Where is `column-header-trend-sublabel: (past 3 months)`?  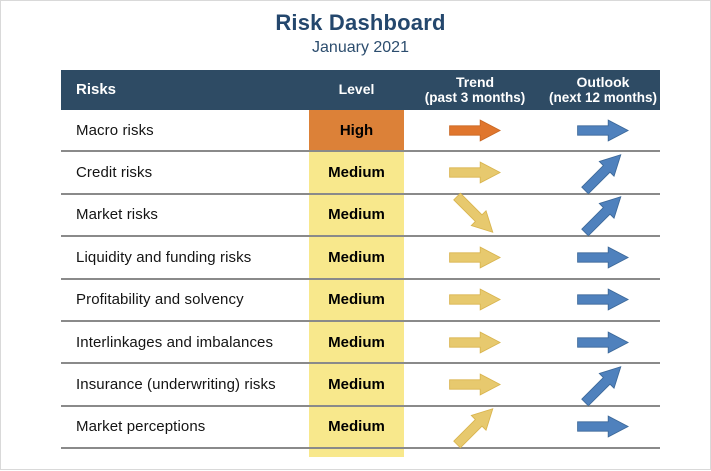
column-header-trend-sublabel: (past 3 months) is located at coordinates (475, 97).